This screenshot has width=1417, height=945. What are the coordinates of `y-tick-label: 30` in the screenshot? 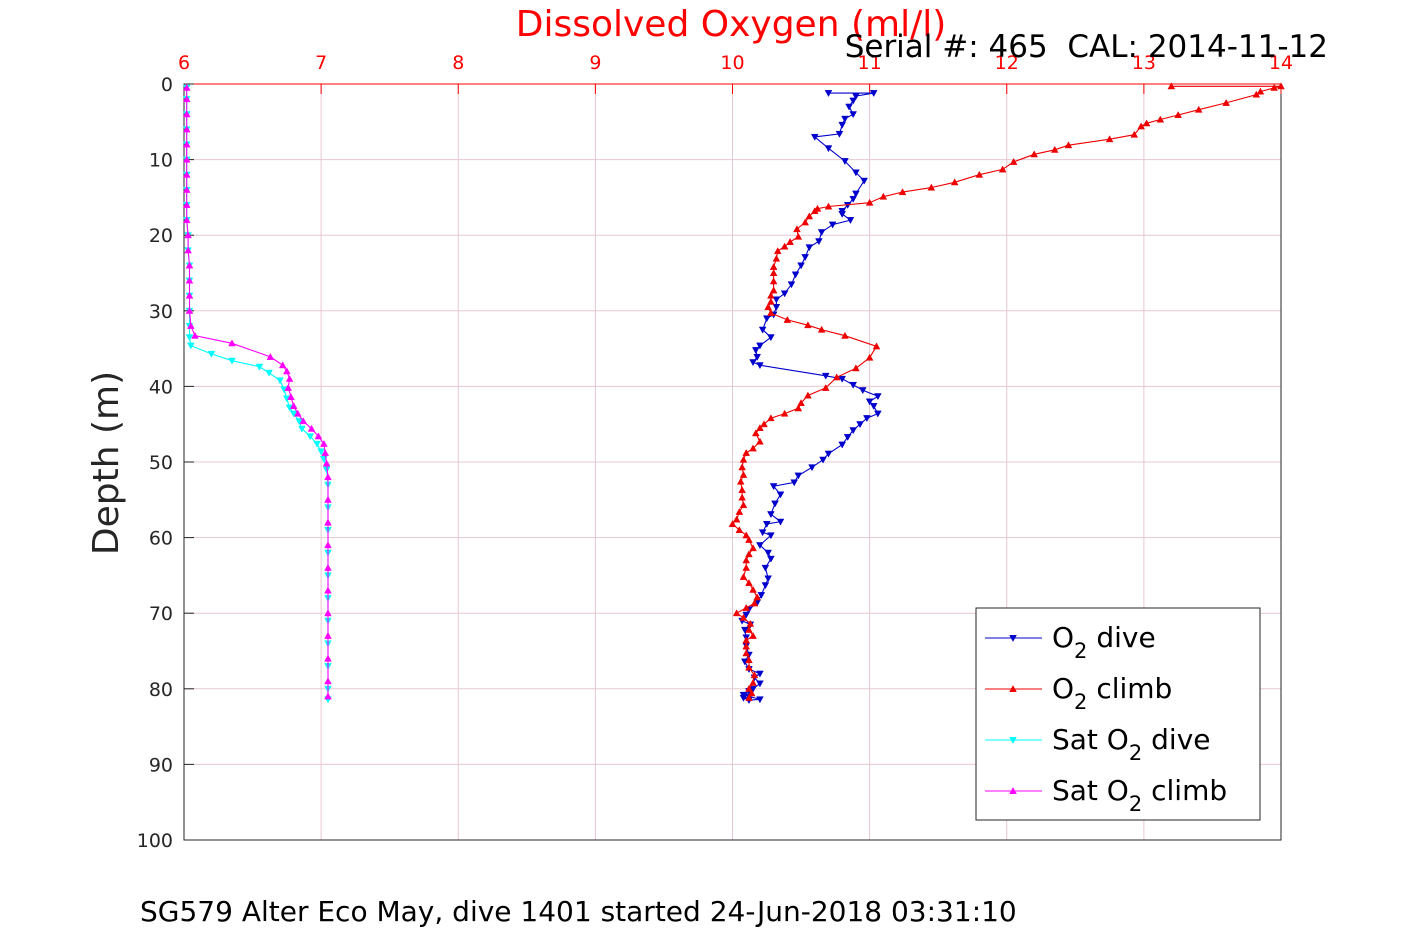 It's located at (161, 312).